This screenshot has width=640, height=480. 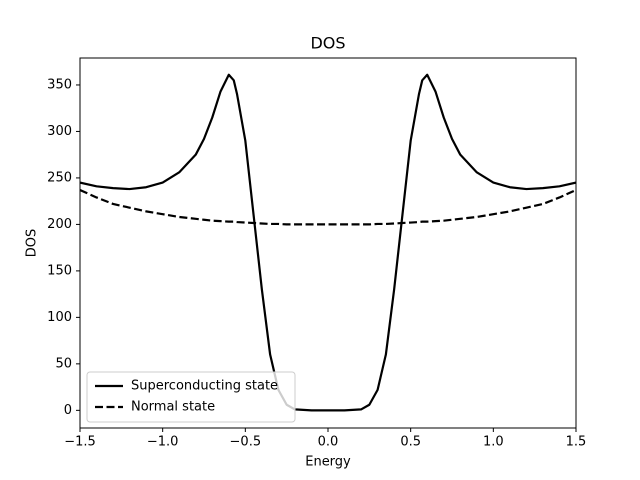 I want to click on x-tick-label: 1.0, so click(x=493, y=442).